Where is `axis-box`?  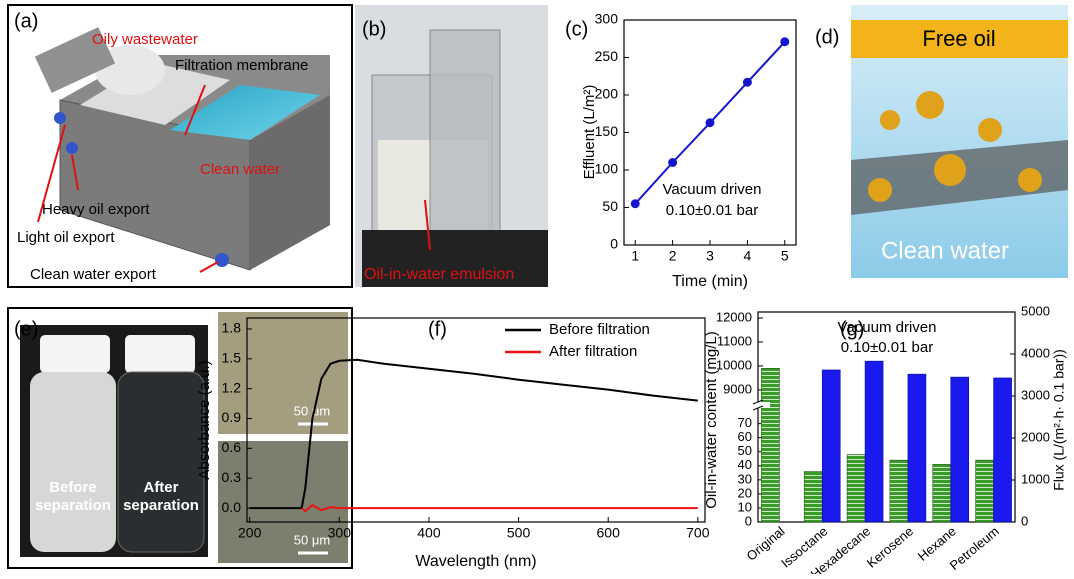
axis-box is located at coordinates (886, 417).